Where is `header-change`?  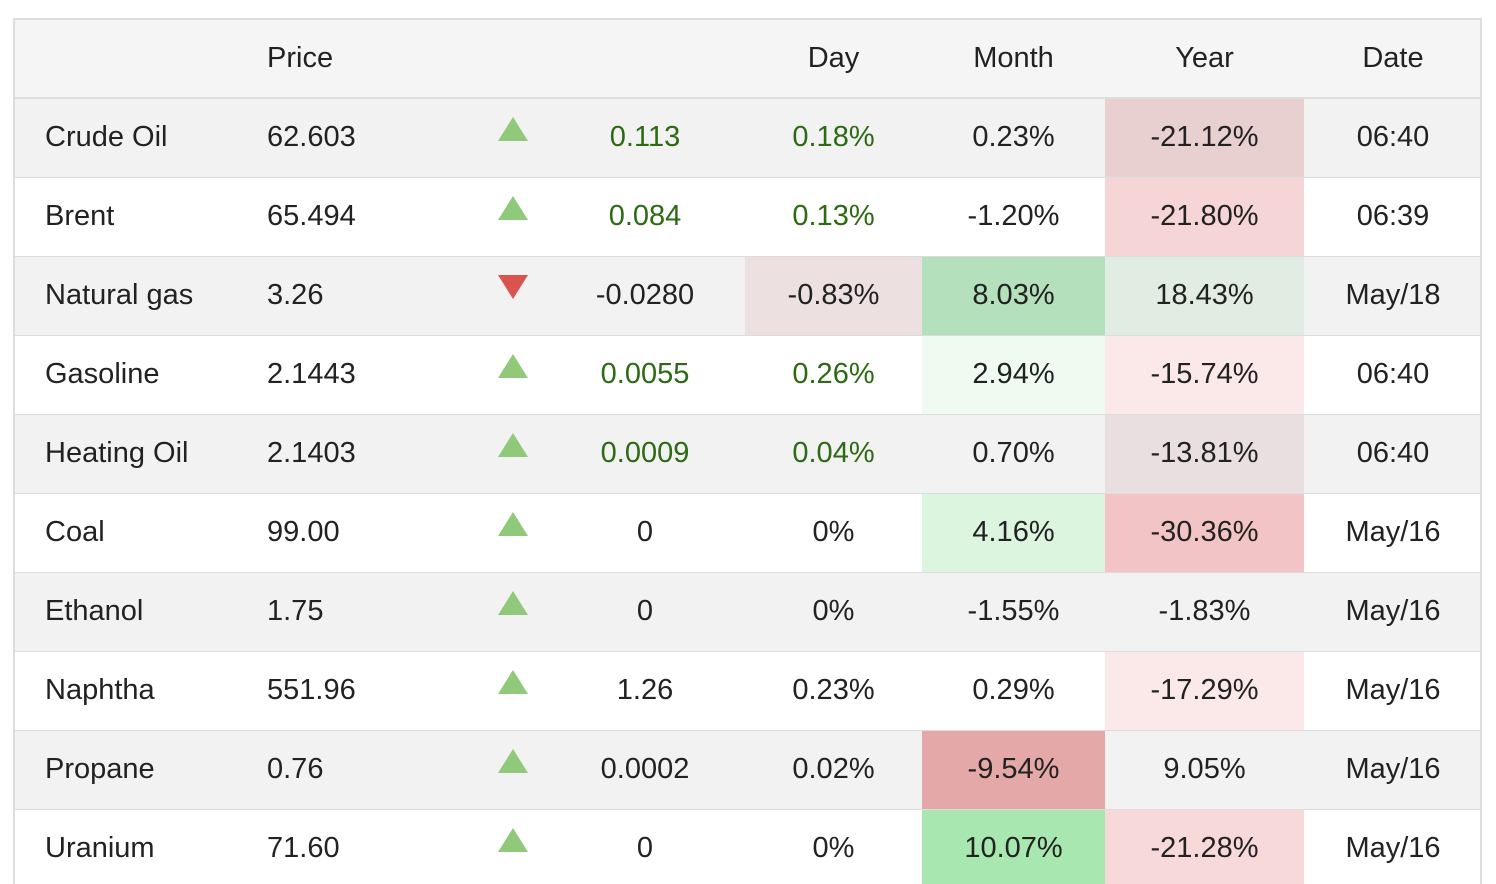
header-change is located at coordinates (645, 59).